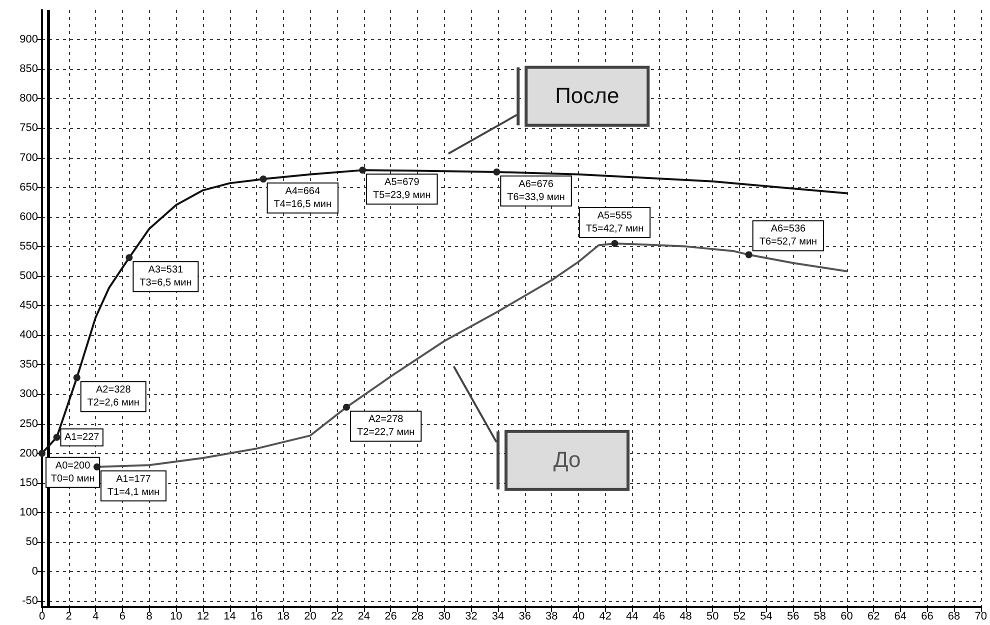 Image resolution: width=990 pixels, height=625 pixels. Describe the element at coordinates (32, 542) in the screenshot. I see `y-tick-label: 50` at that location.